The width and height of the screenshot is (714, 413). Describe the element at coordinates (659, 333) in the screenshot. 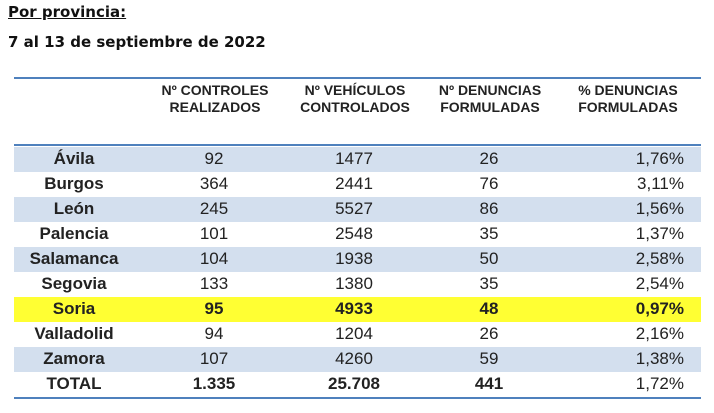

I see `cell-porcentaje: 2,16%` at that location.